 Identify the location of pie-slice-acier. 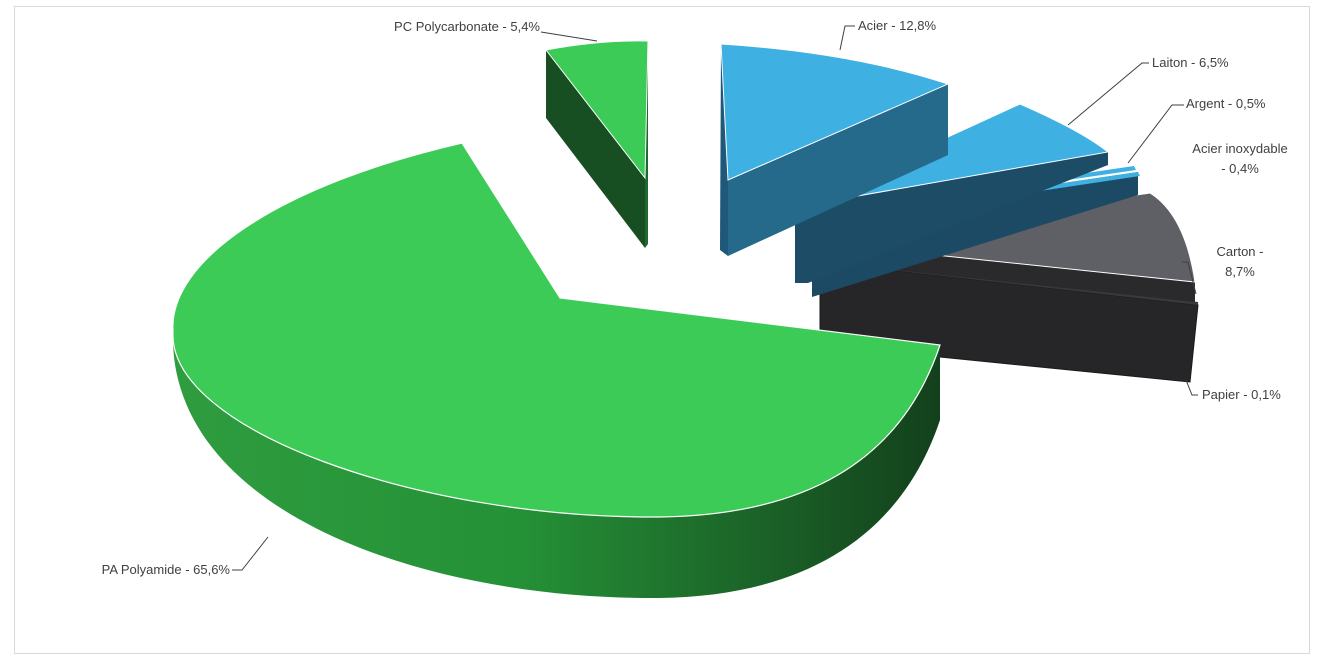
(835, 149).